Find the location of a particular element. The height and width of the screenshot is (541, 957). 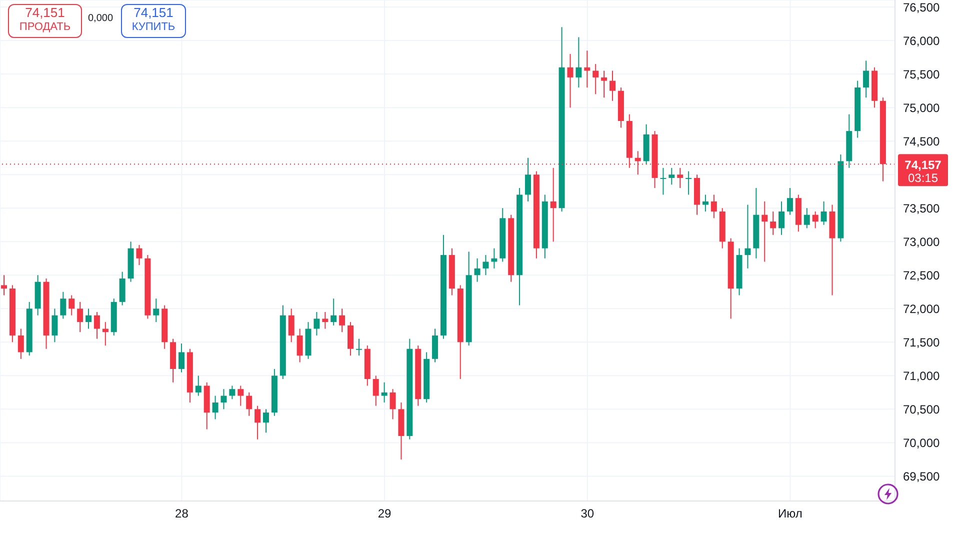

y-tick-label: 73,000 is located at coordinates (921, 241).